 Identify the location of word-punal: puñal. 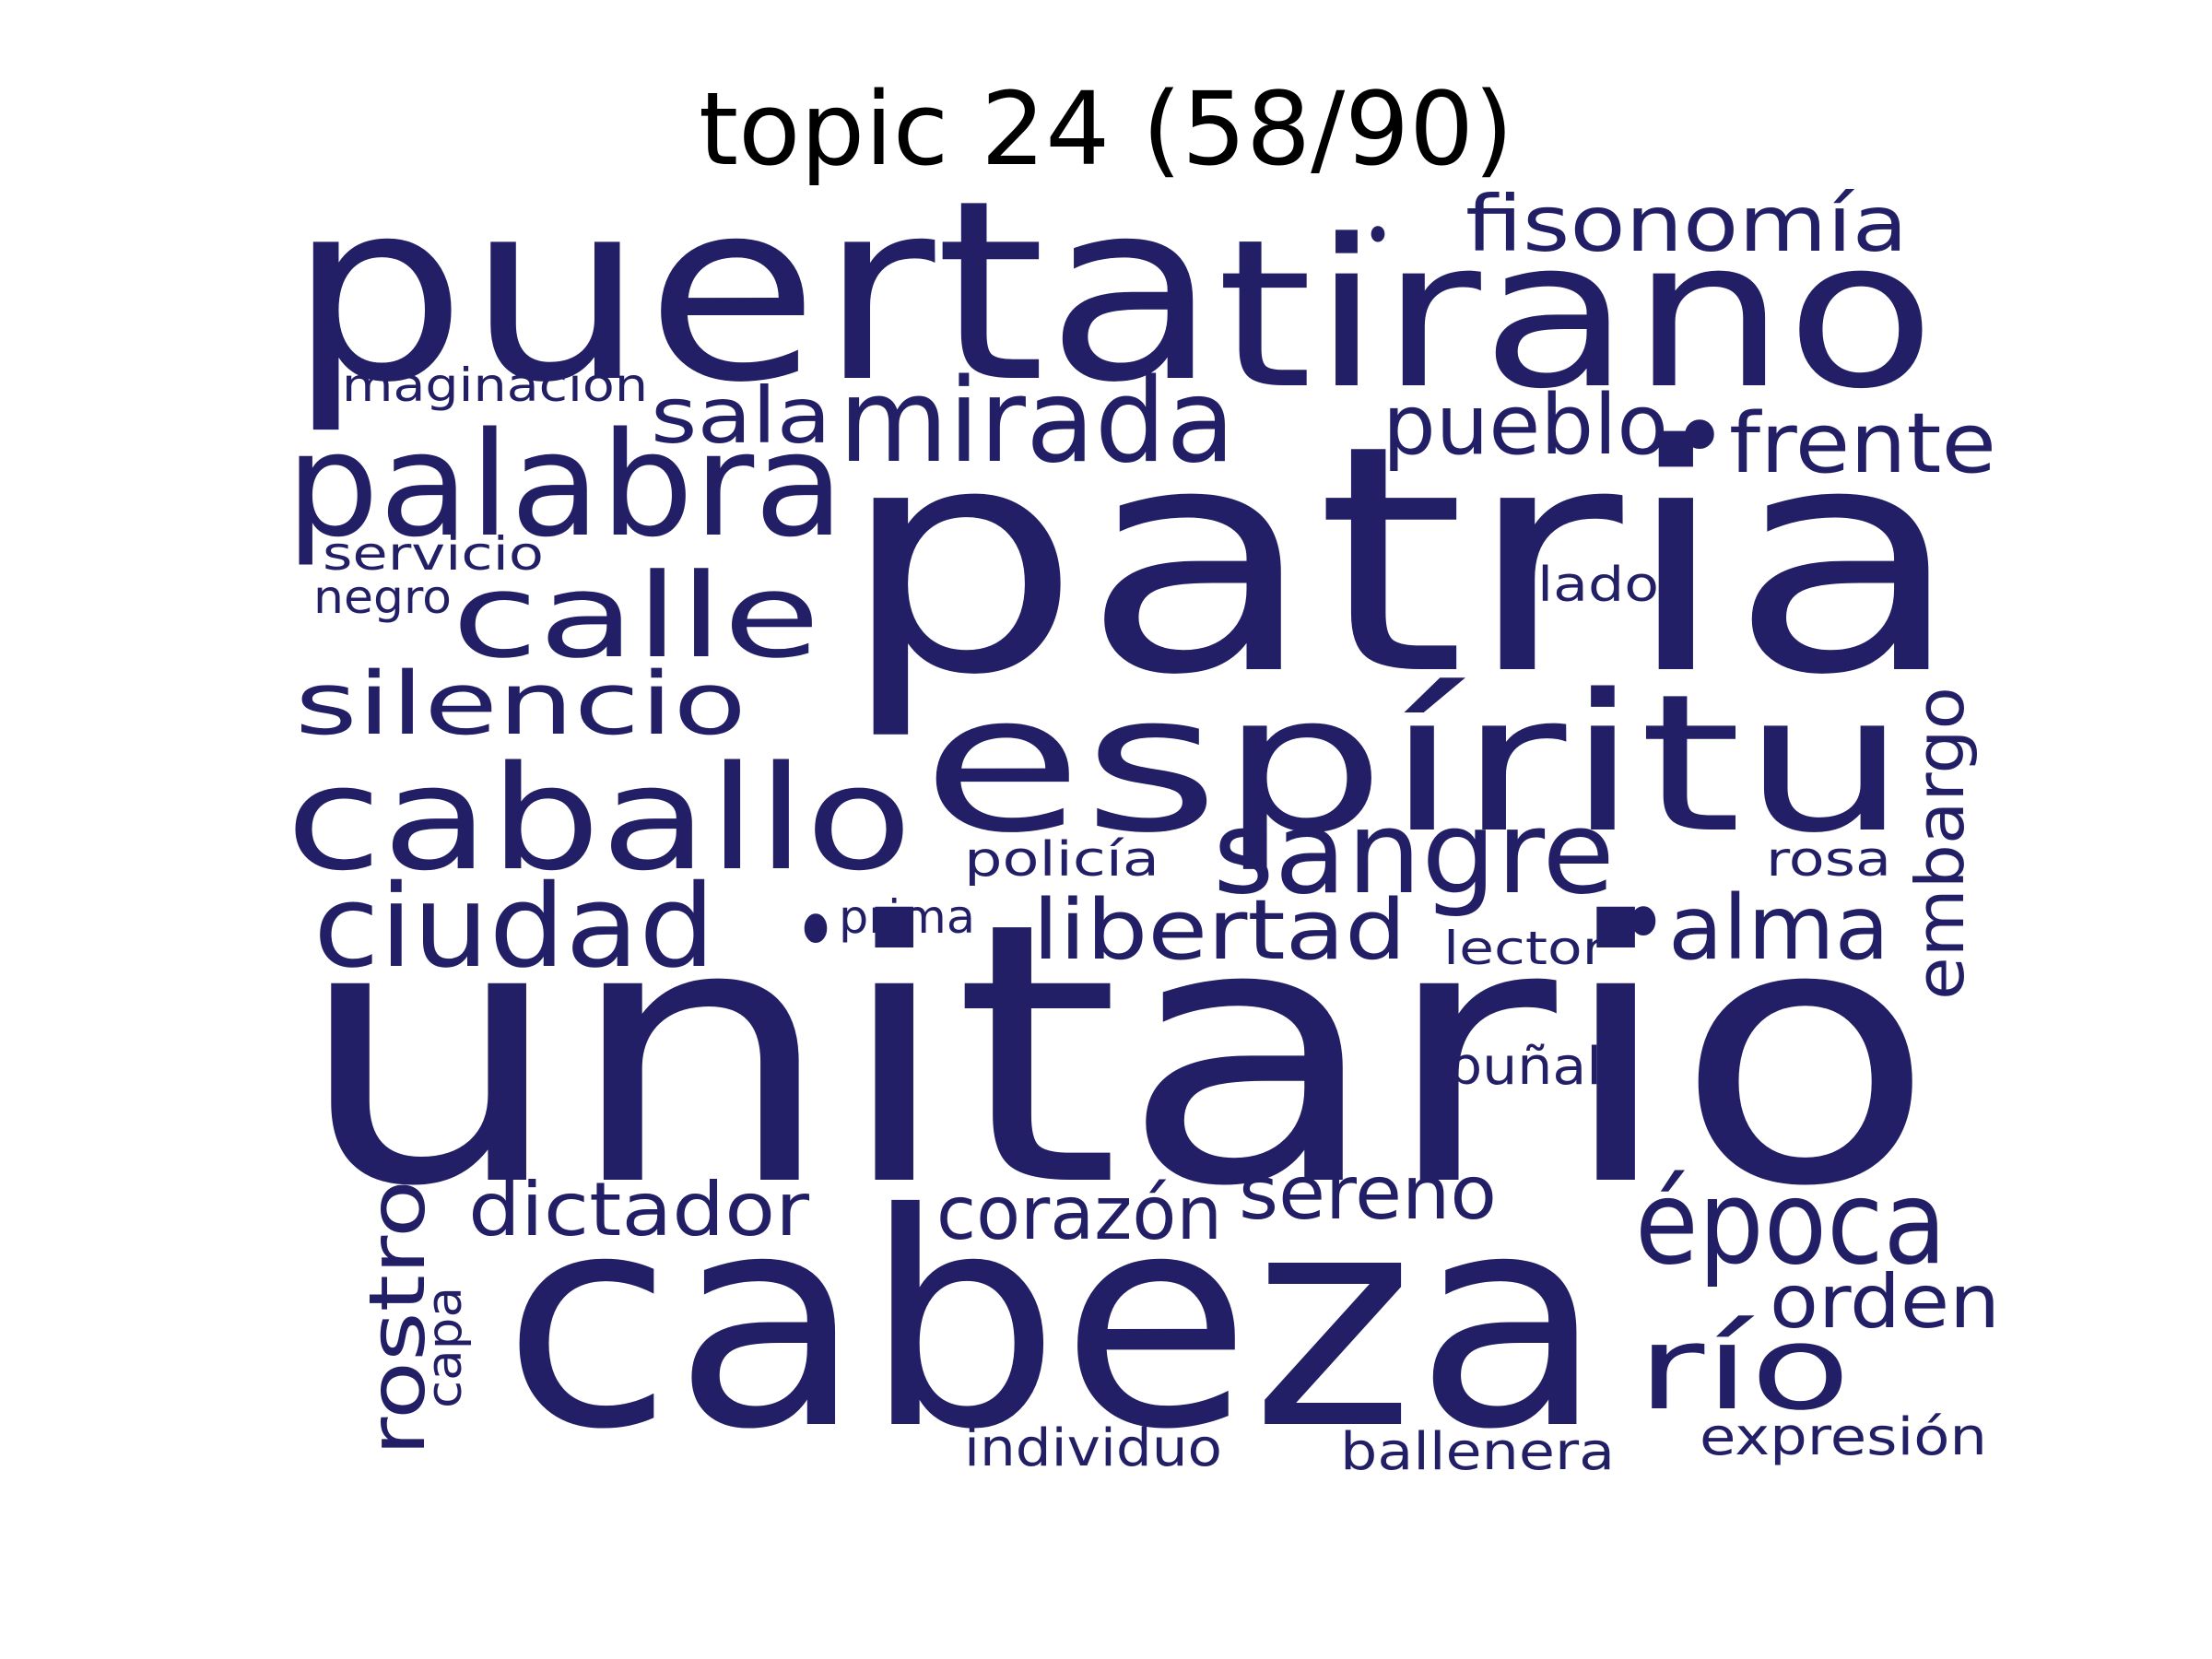
(1524, 1067).